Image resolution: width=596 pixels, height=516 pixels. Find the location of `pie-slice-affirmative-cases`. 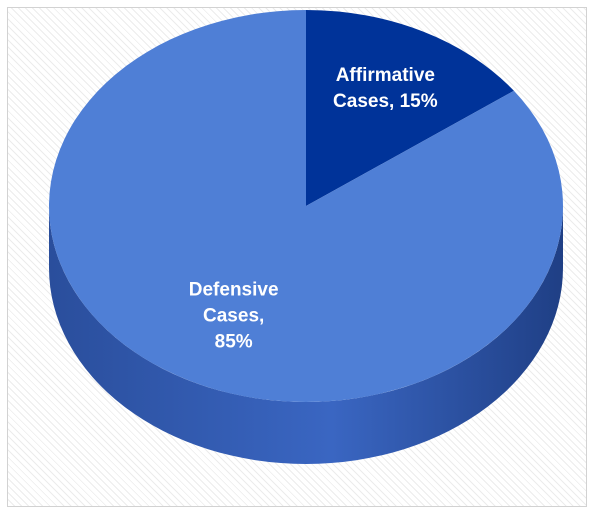

pie-slice-affirmative-cases is located at coordinates (410, 108).